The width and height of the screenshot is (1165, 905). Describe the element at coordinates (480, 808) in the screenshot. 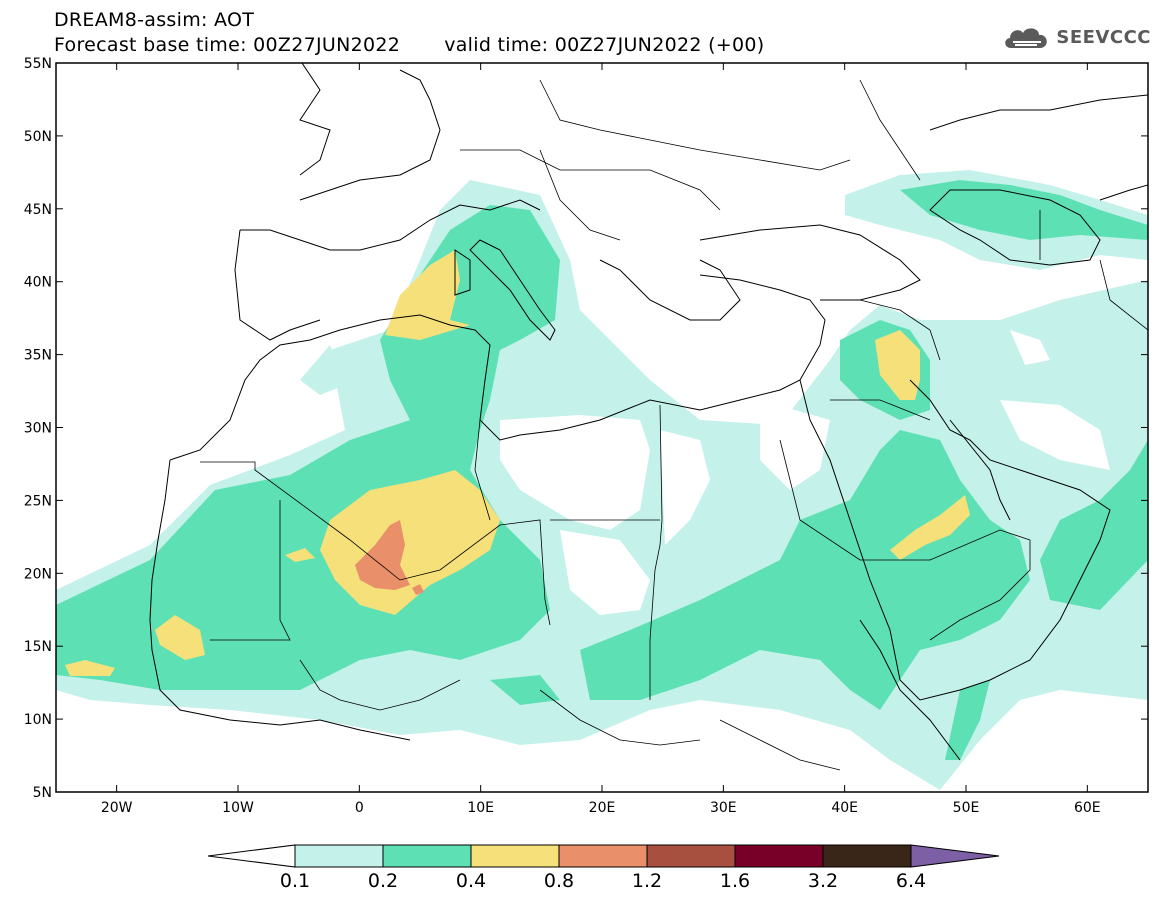

I see `lon-tick-label: 10E` at that location.